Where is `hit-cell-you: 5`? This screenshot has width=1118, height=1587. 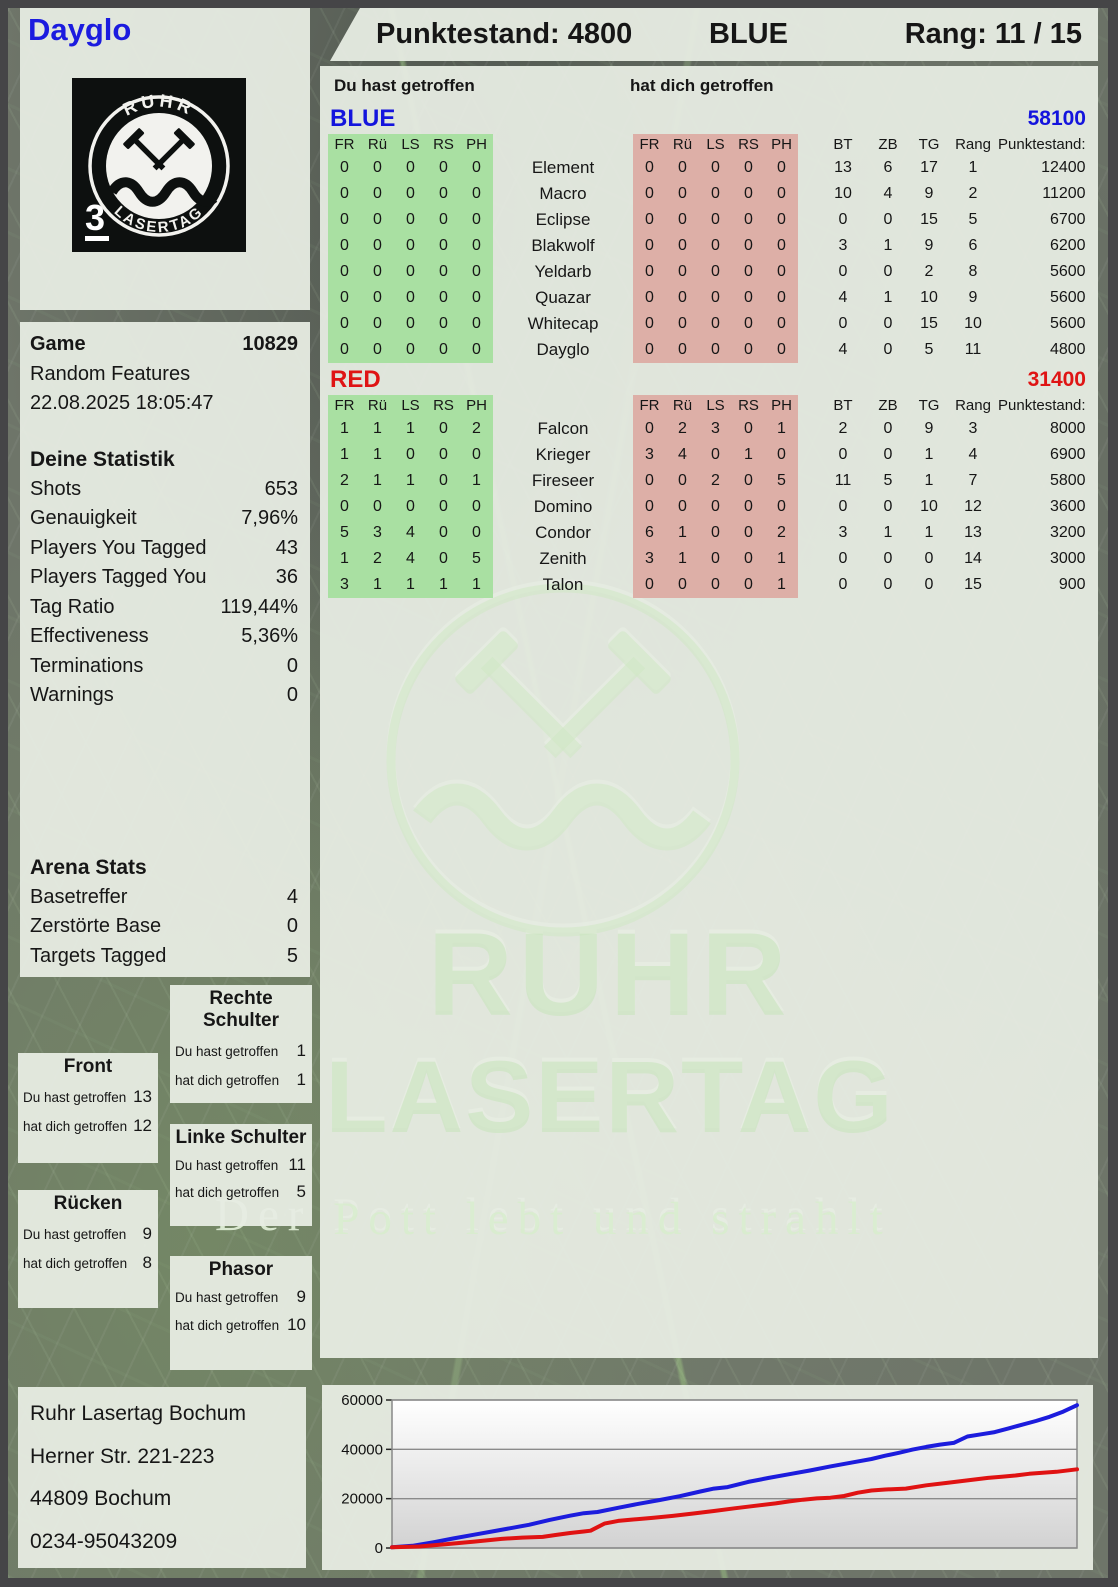 hit-cell-you: 5 is located at coordinates (476, 559).